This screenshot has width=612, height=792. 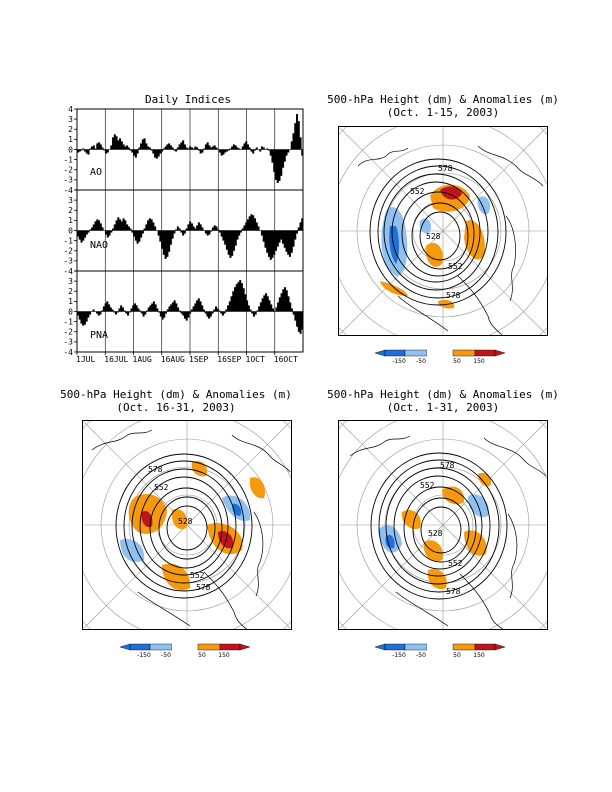 What do you see at coordinates (70, 119) in the screenshot?
I see `y-tick-label: 3` at bounding box center [70, 119].